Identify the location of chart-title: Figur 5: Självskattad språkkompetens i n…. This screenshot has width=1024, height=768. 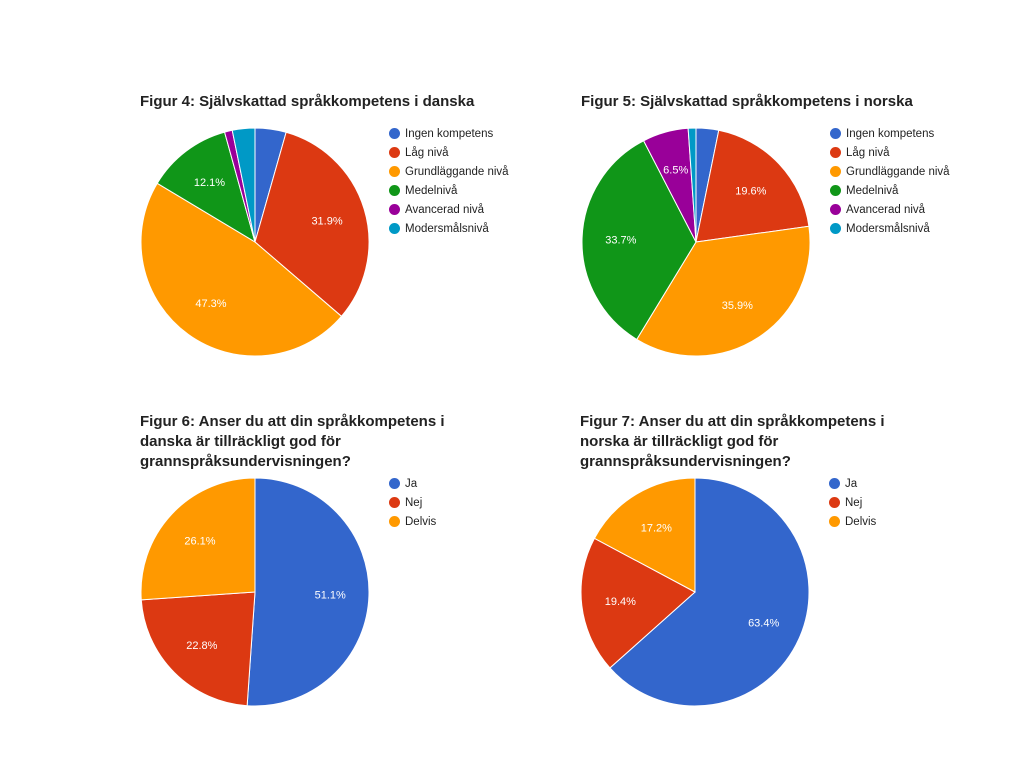
(747, 101).